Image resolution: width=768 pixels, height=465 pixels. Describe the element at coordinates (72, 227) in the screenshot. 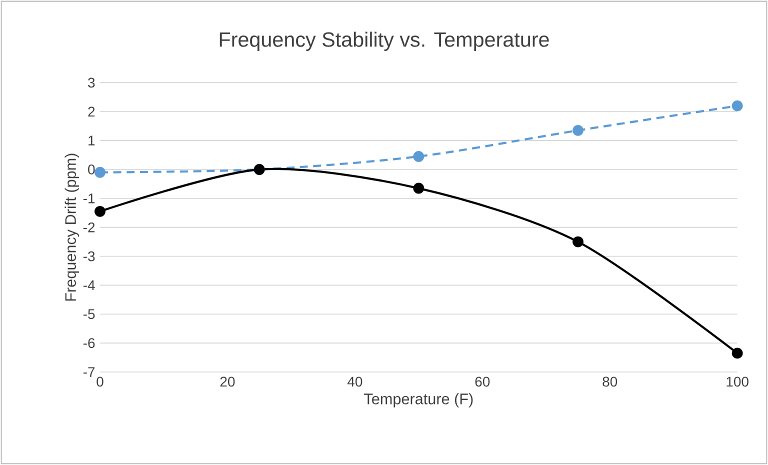

I see `y-axis-title: Frequency Drift (ppm)` at that location.